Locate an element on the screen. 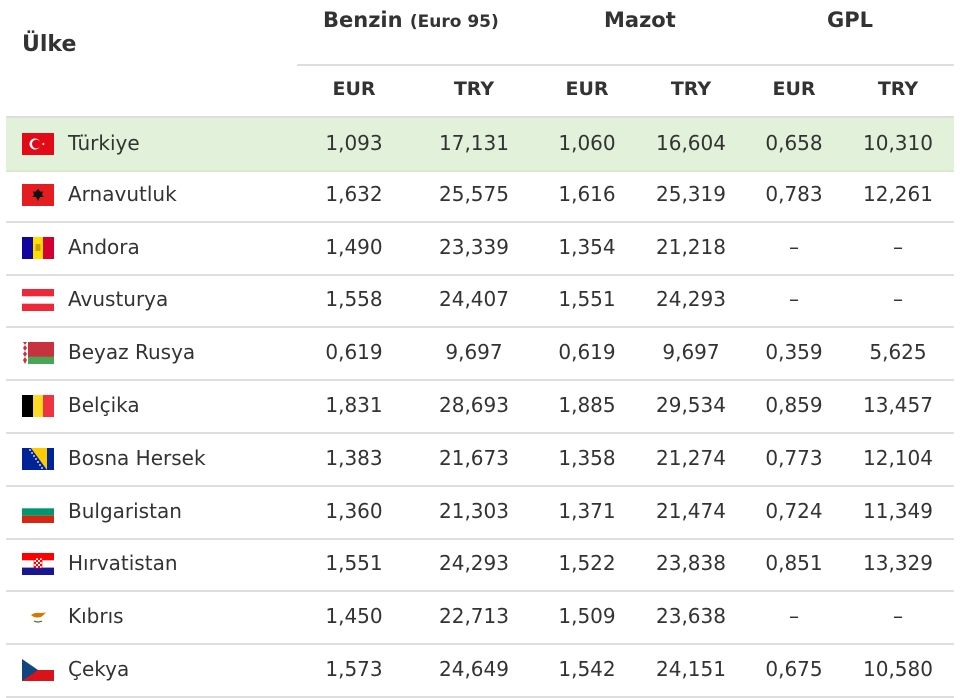  price-cell: 21,218 is located at coordinates (691, 246).